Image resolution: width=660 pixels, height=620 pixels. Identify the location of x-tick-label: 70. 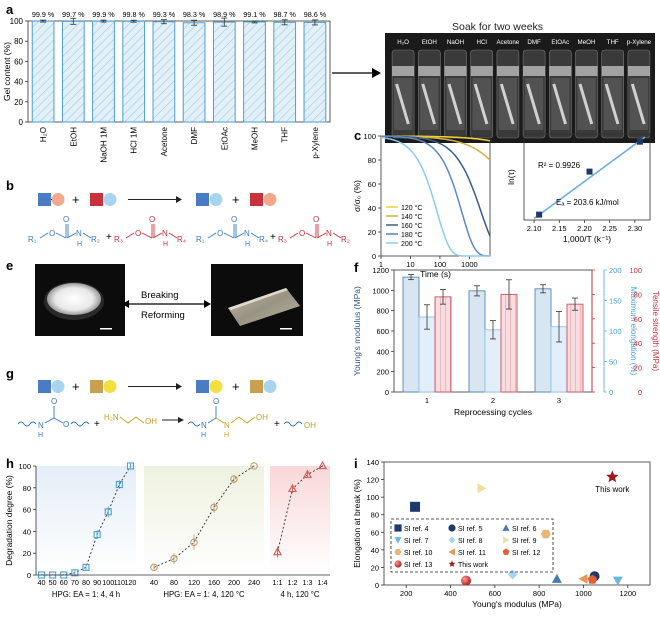
(75, 582).